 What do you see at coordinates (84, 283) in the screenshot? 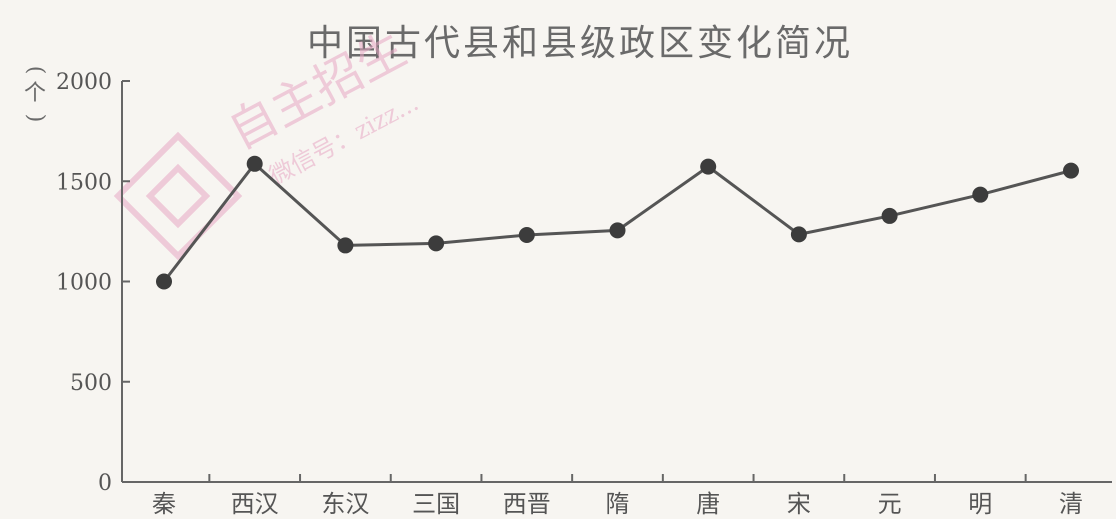
I see `y-tick-label: 1000` at bounding box center [84, 283].